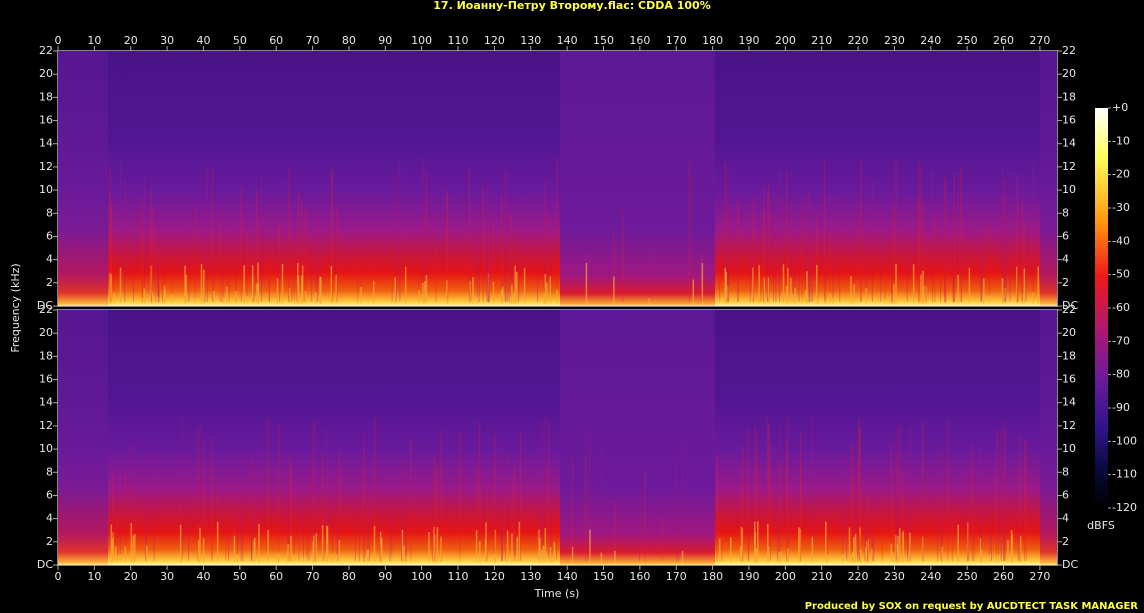 This screenshot has height=613, width=1144. I want to click on x-tick-label: 100, so click(421, 40).